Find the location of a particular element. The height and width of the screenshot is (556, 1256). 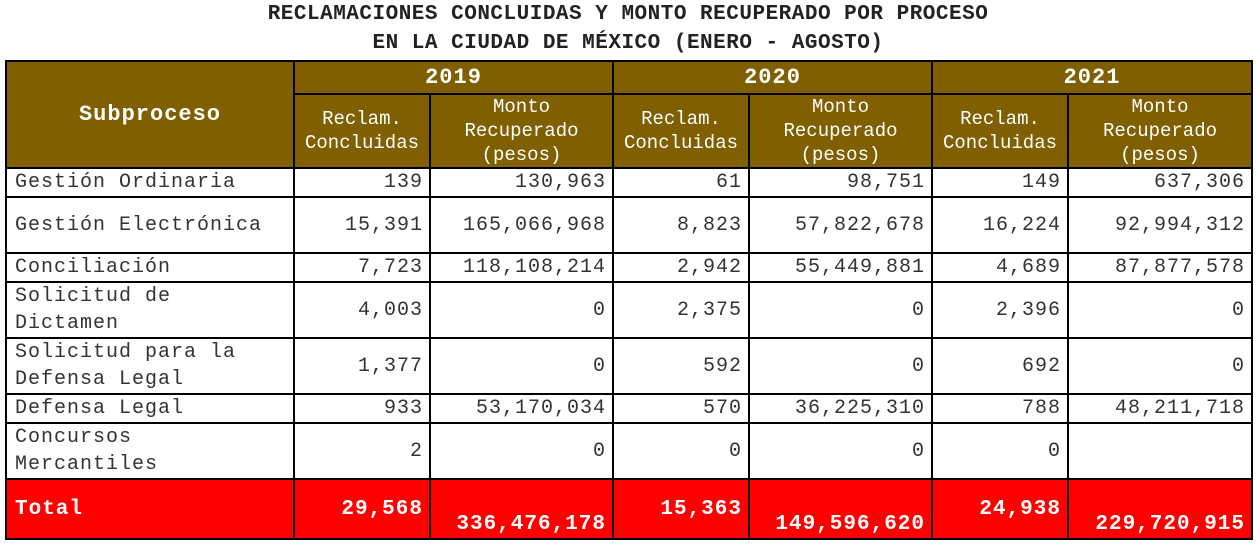

title-line-2: EN LA CIUDAD DE MÉXICO (ENERO - AGOSTO) is located at coordinates (628, 43).